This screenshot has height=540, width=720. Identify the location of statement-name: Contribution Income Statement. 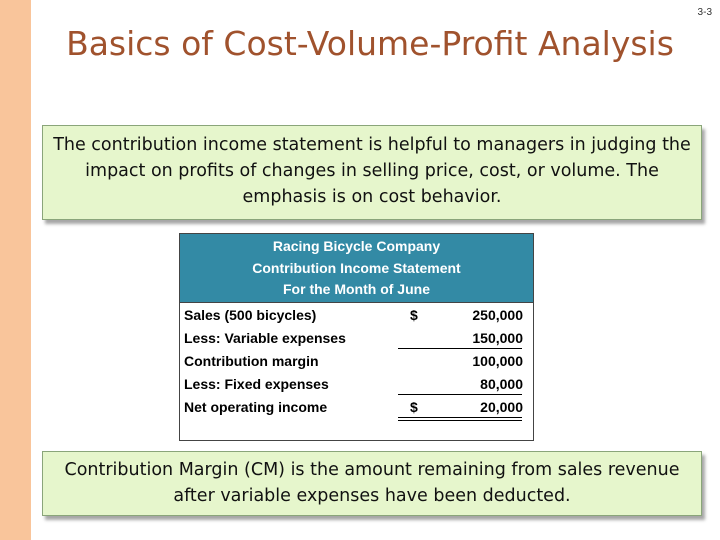
(356, 267).